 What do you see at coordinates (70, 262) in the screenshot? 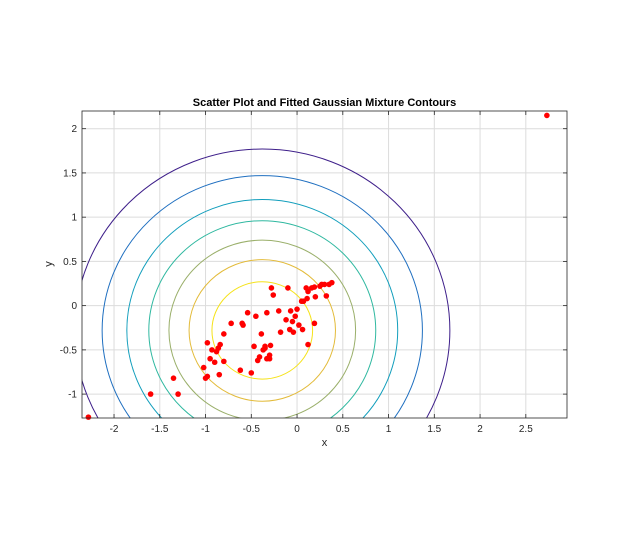
I see `y-tick-label: 0.5` at bounding box center [70, 262].